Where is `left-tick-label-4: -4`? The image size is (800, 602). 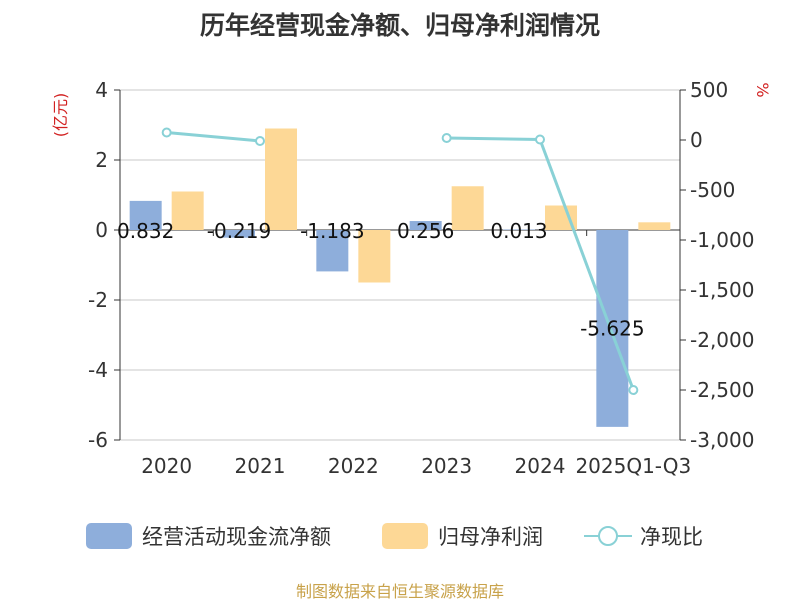 left-tick-label-4: -4 is located at coordinates (98, 370).